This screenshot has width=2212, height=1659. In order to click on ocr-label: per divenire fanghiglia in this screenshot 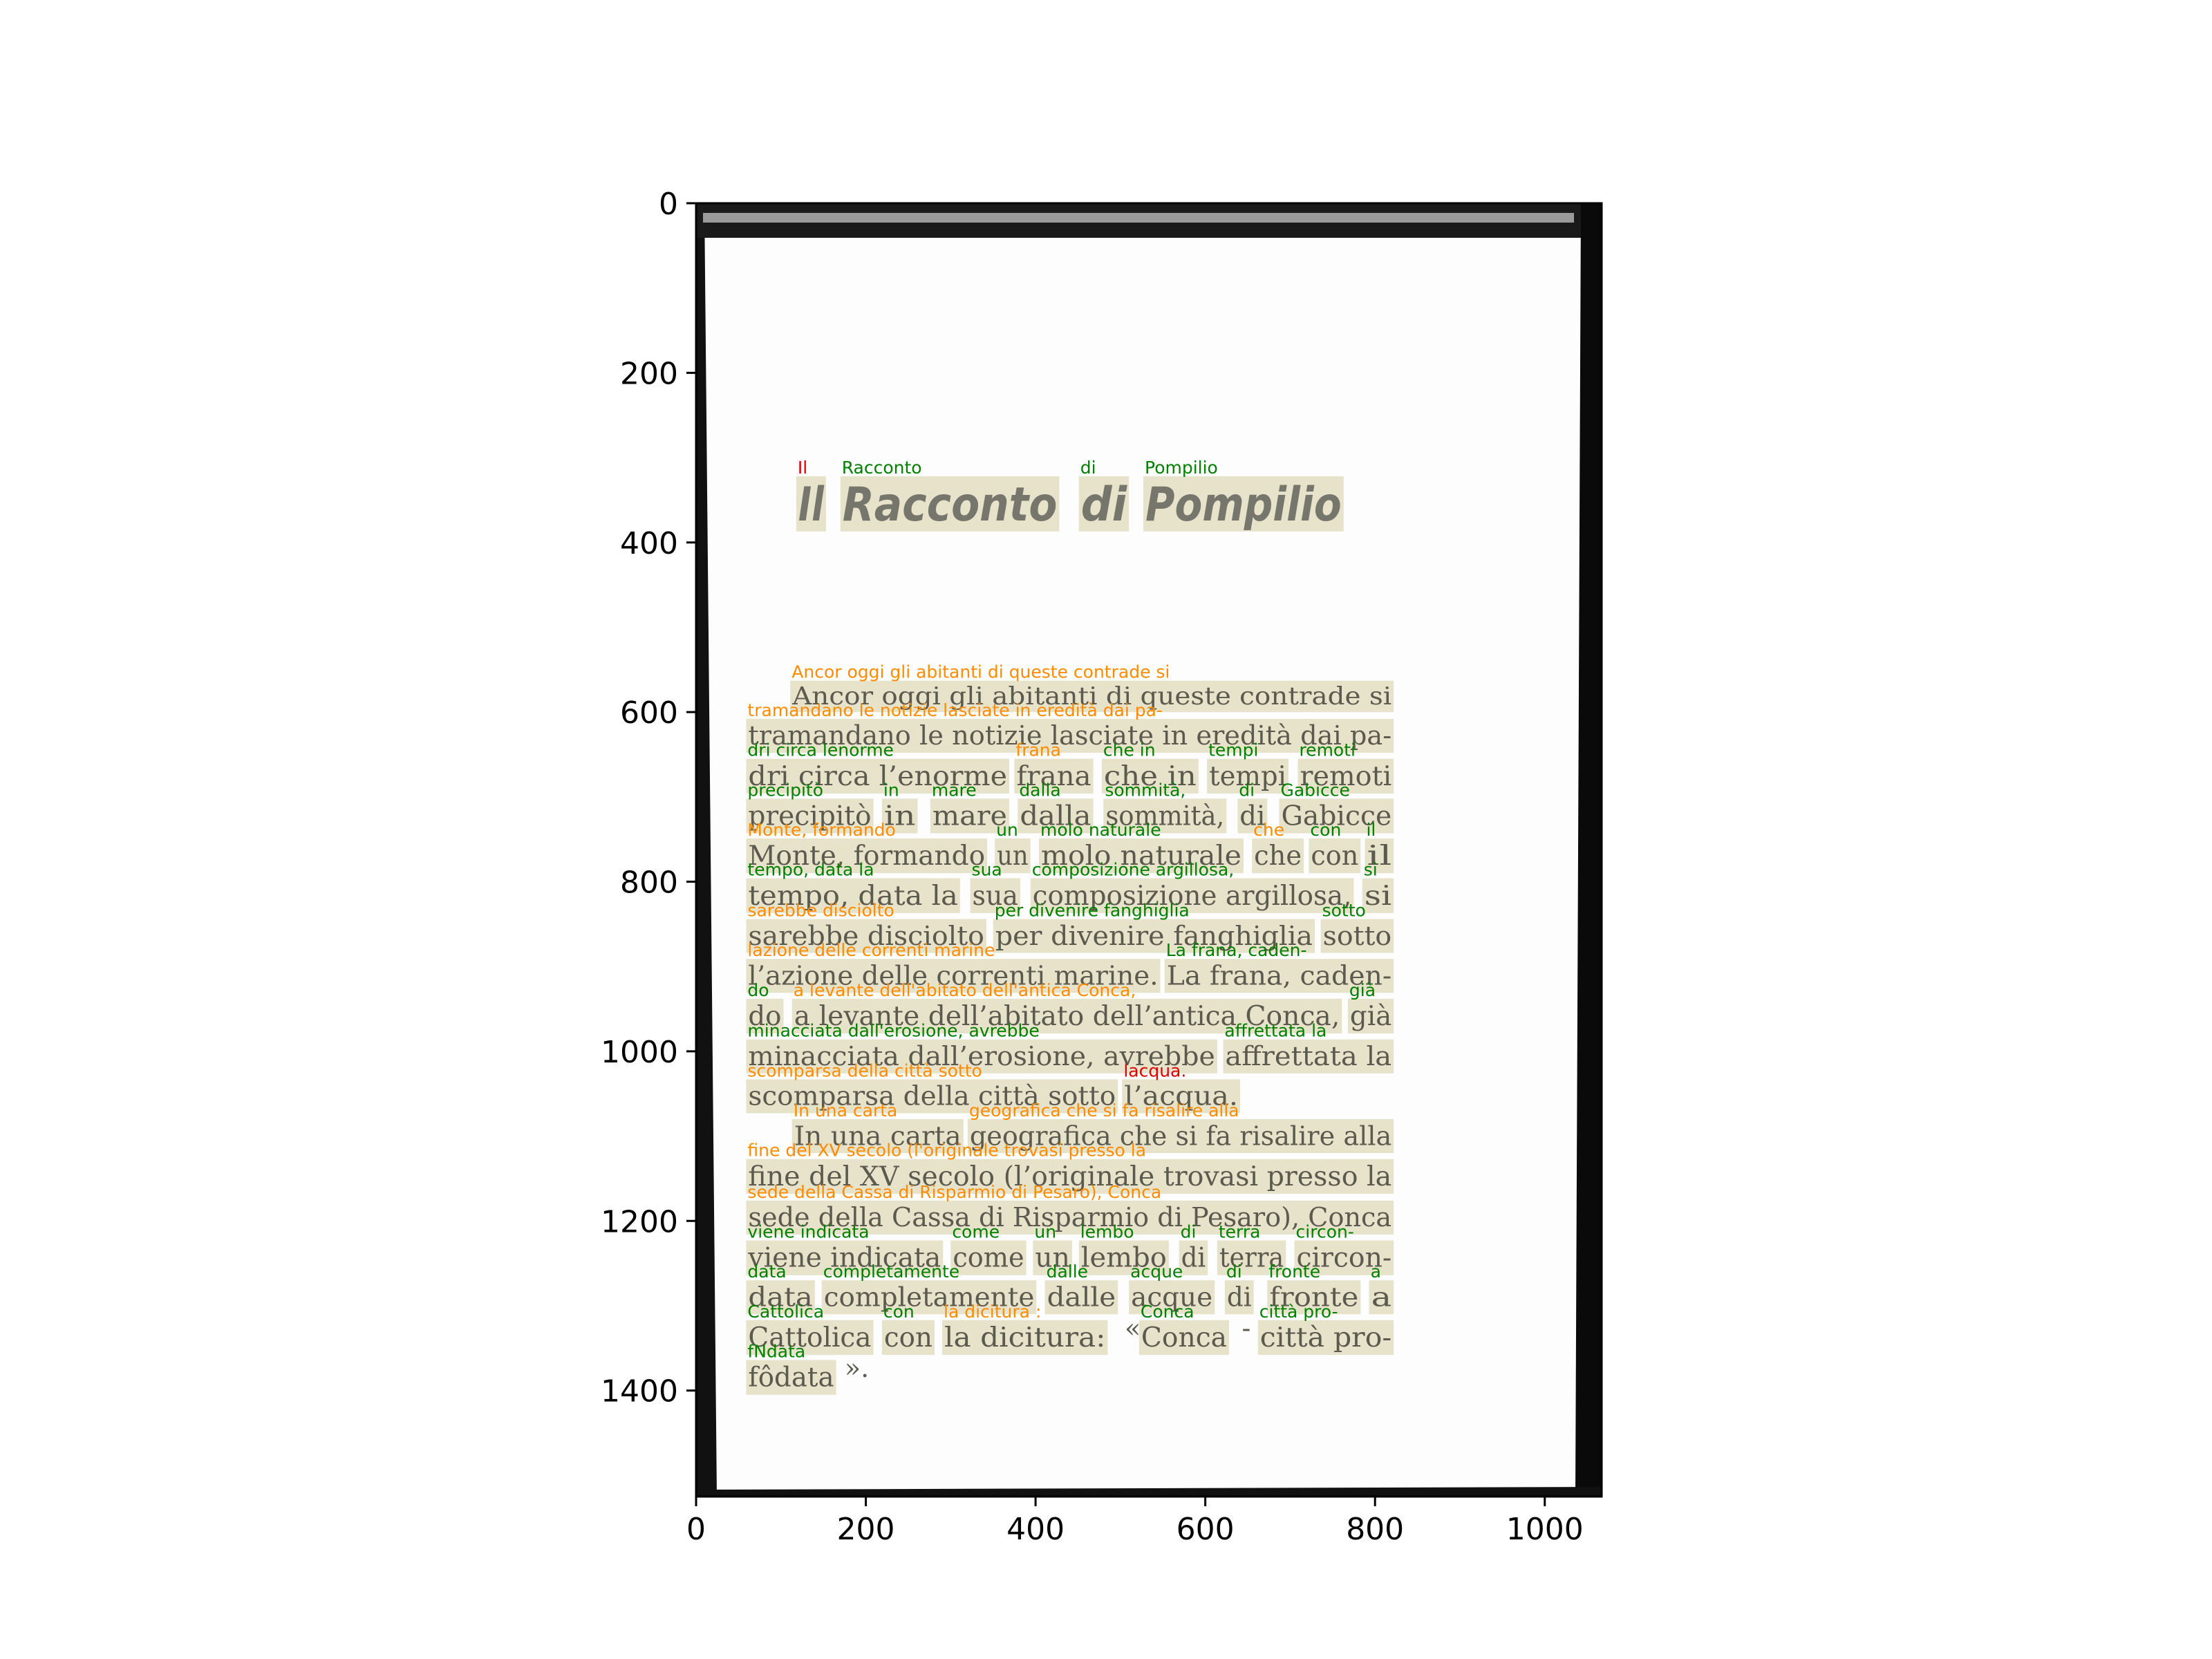, I will do `click(1092, 910)`.